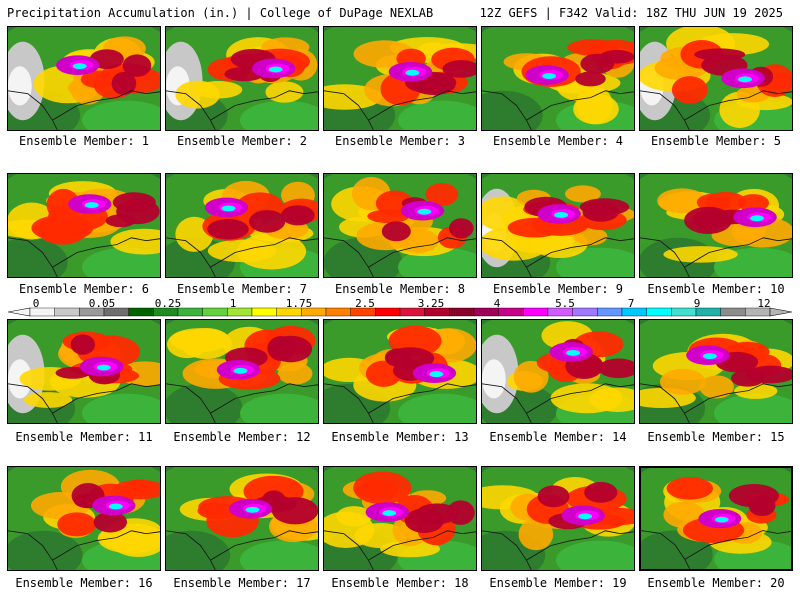 This screenshot has width=800, height=600. Describe the element at coordinates (631, 303) in the screenshot. I see `colorbar-tick-label: 7` at that location.